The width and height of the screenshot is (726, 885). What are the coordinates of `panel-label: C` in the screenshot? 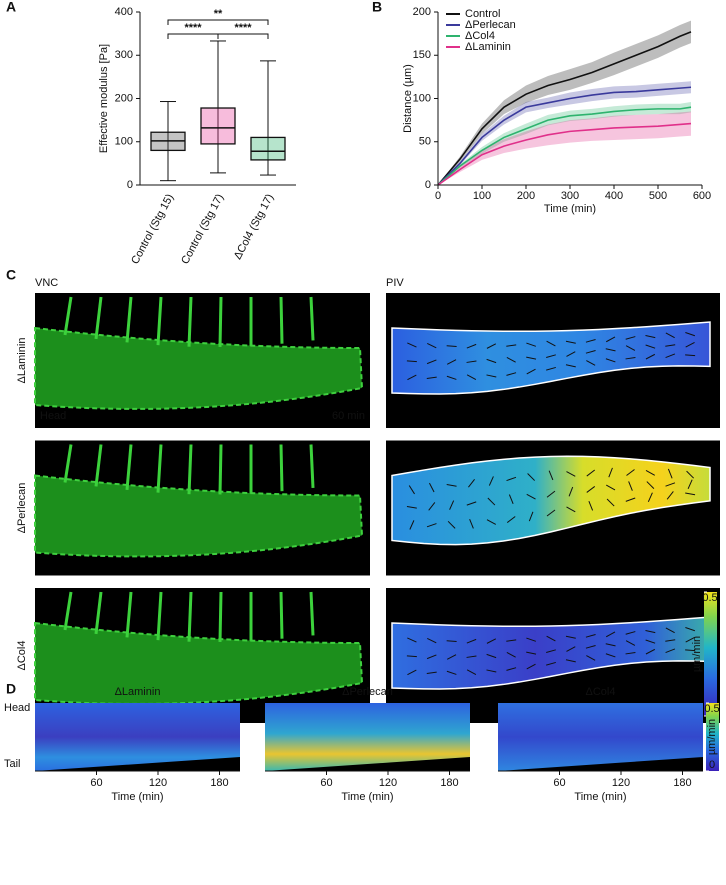 It's located at (11, 275).